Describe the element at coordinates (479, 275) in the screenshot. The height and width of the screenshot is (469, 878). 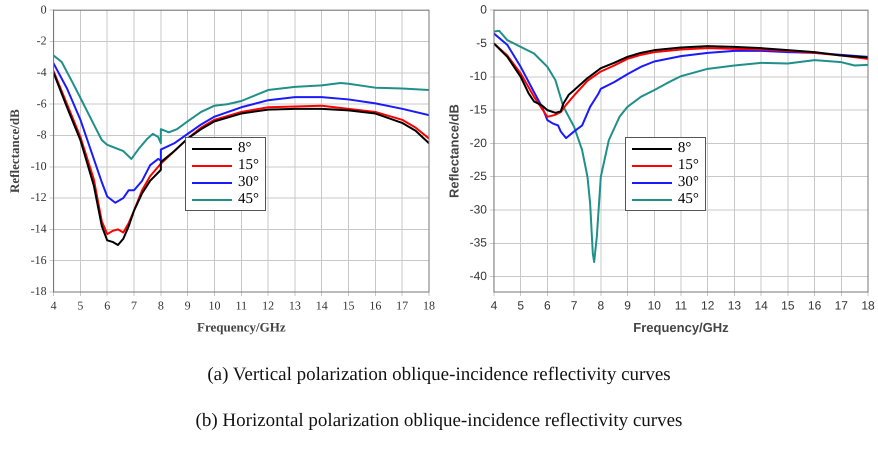
I see `y-tick-label: -40` at that location.